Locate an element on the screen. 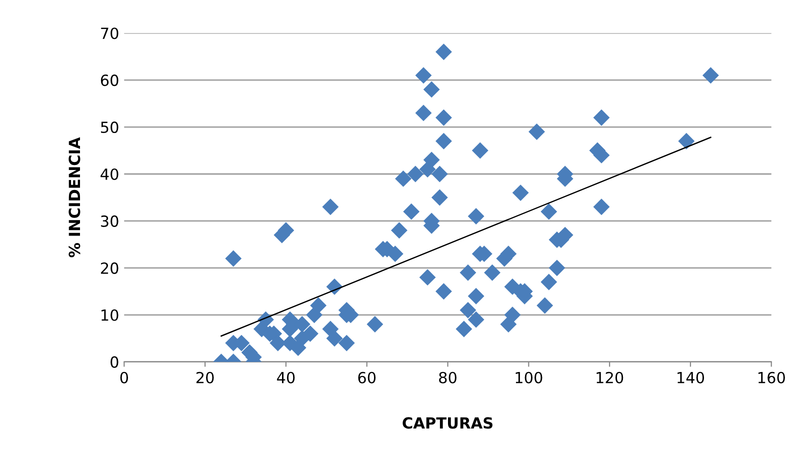 This screenshot has height=473, width=801. y-axis-title: % INCIDENCIA is located at coordinates (74, 197).